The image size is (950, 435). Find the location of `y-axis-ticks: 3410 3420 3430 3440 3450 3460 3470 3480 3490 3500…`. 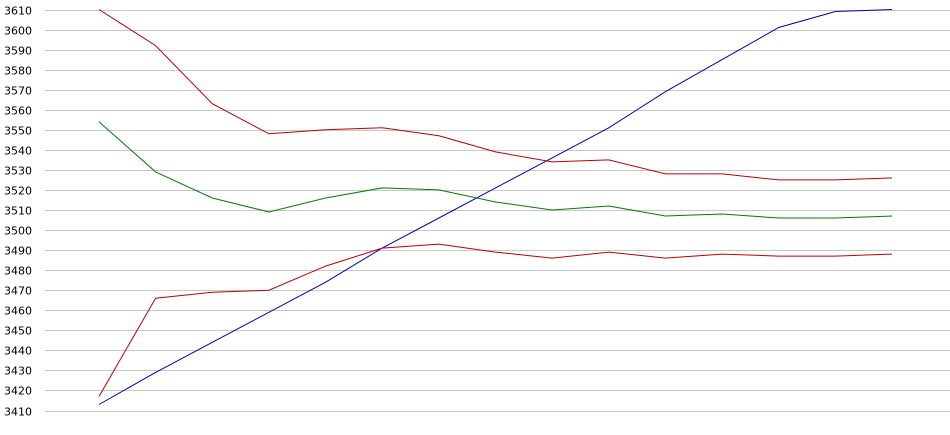

y-axis-ticks: 3410 3420 3430 3440 3450 3460 3470 3480 3490 3500… is located at coordinates (18, 212).